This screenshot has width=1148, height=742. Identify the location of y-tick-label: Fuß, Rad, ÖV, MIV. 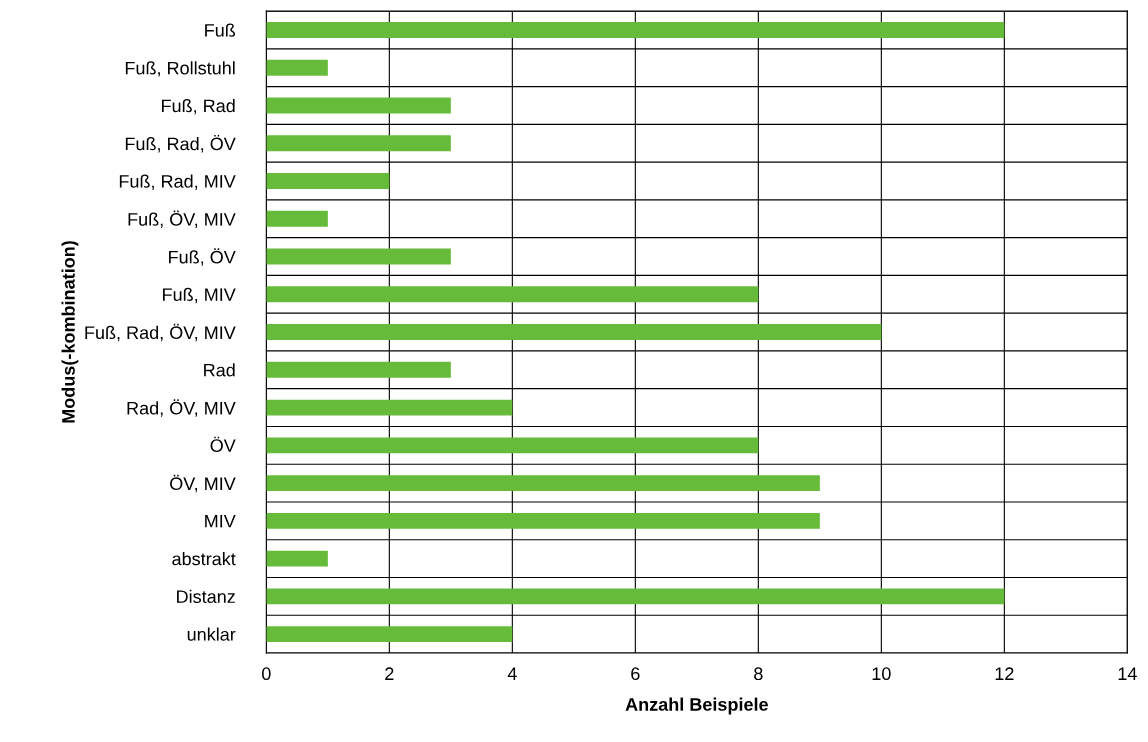
(160, 332).